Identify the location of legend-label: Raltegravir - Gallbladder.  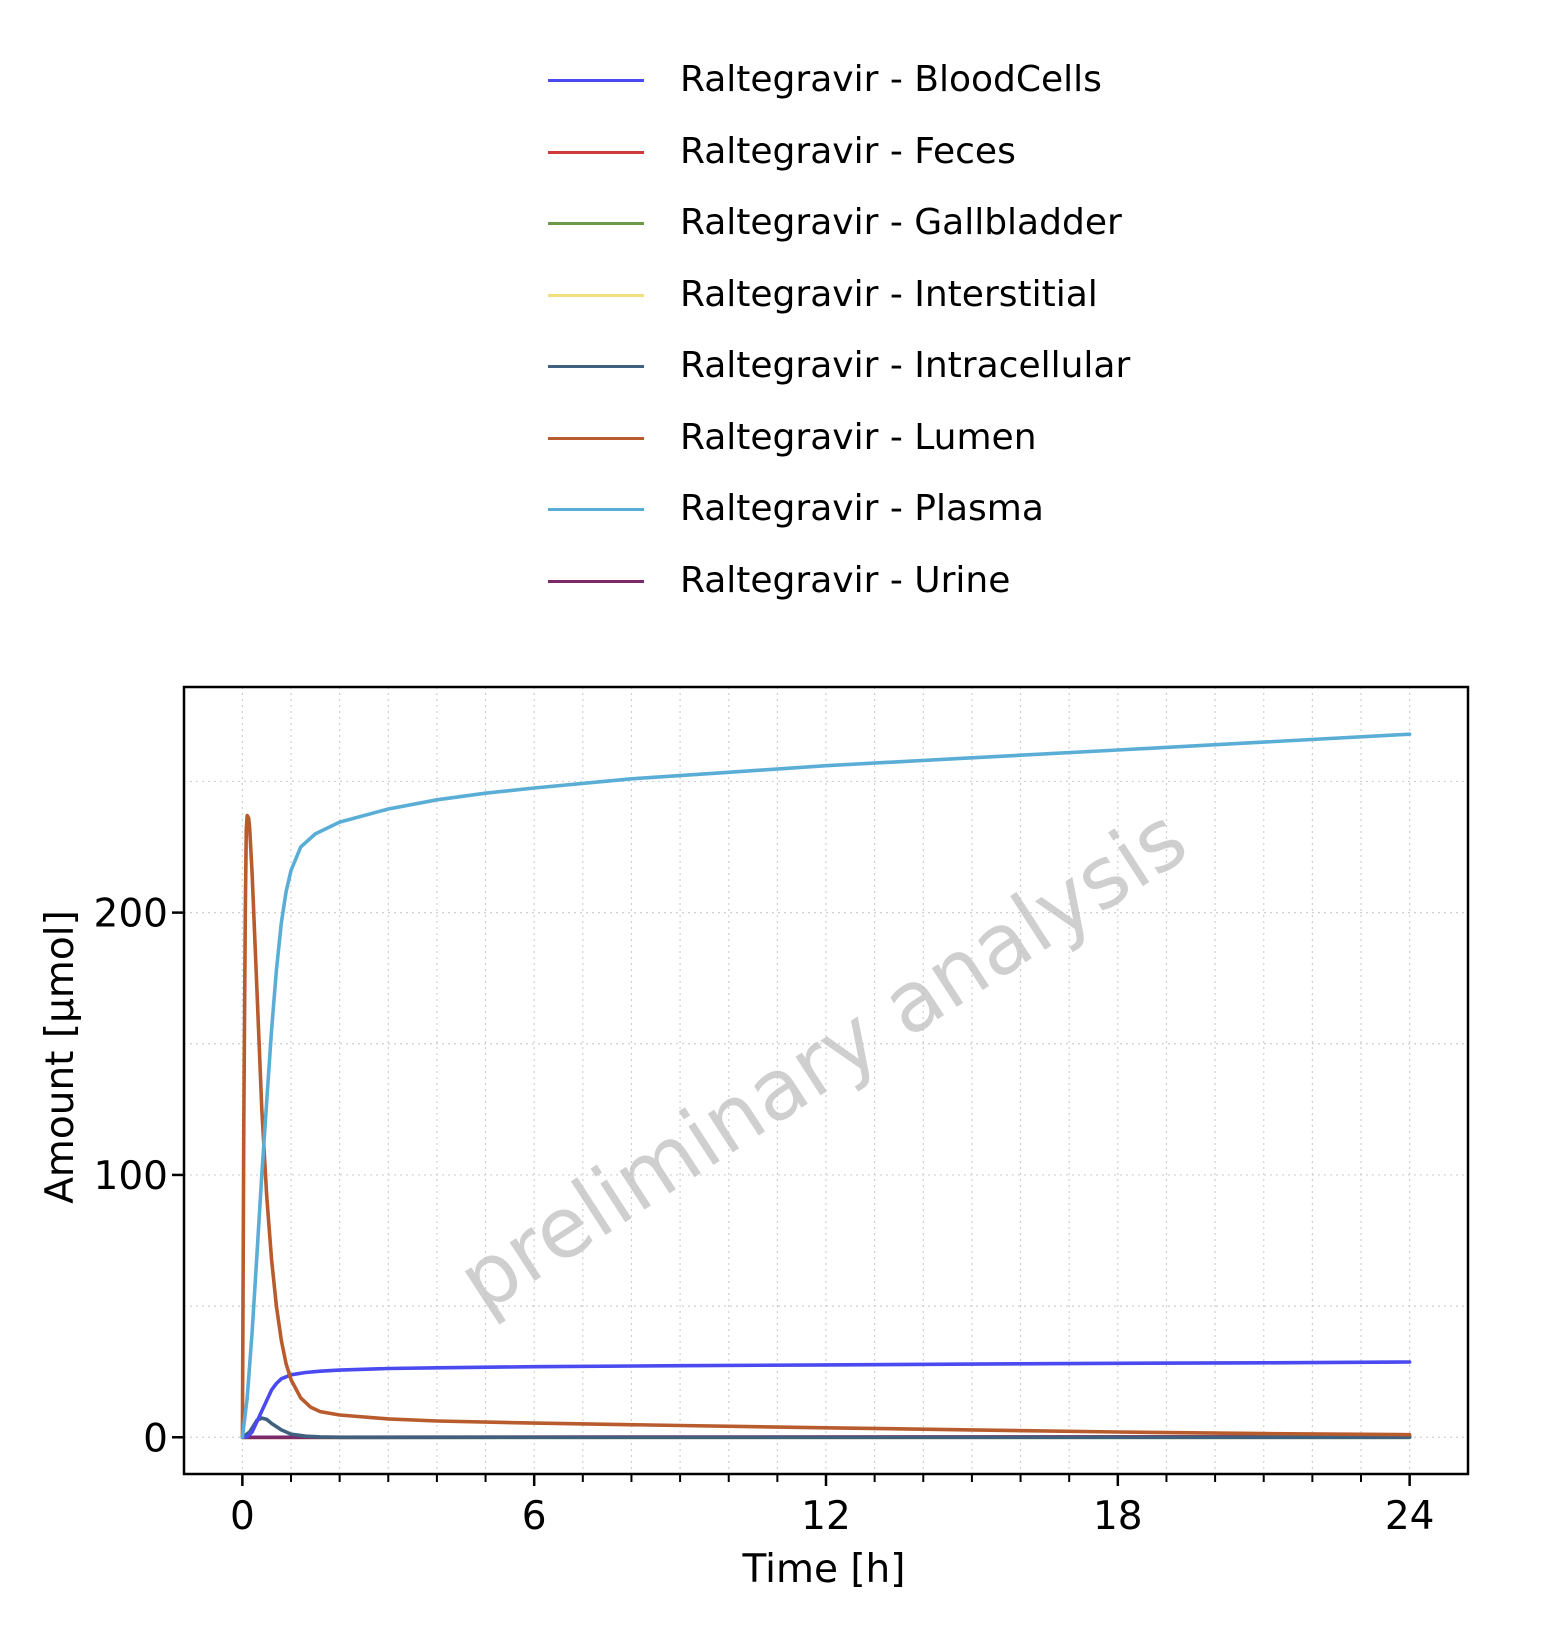
(901, 222).